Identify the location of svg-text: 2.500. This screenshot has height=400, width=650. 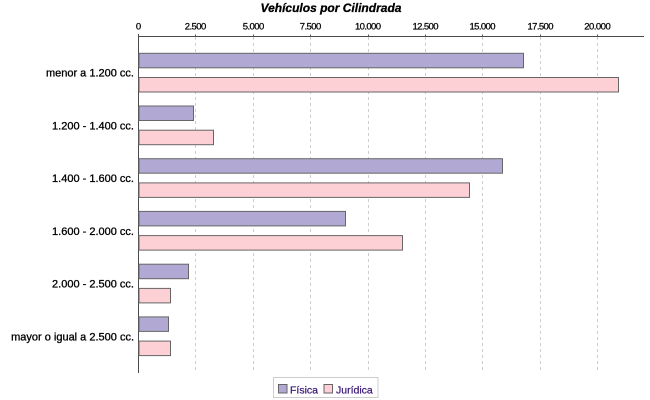
(196, 26).